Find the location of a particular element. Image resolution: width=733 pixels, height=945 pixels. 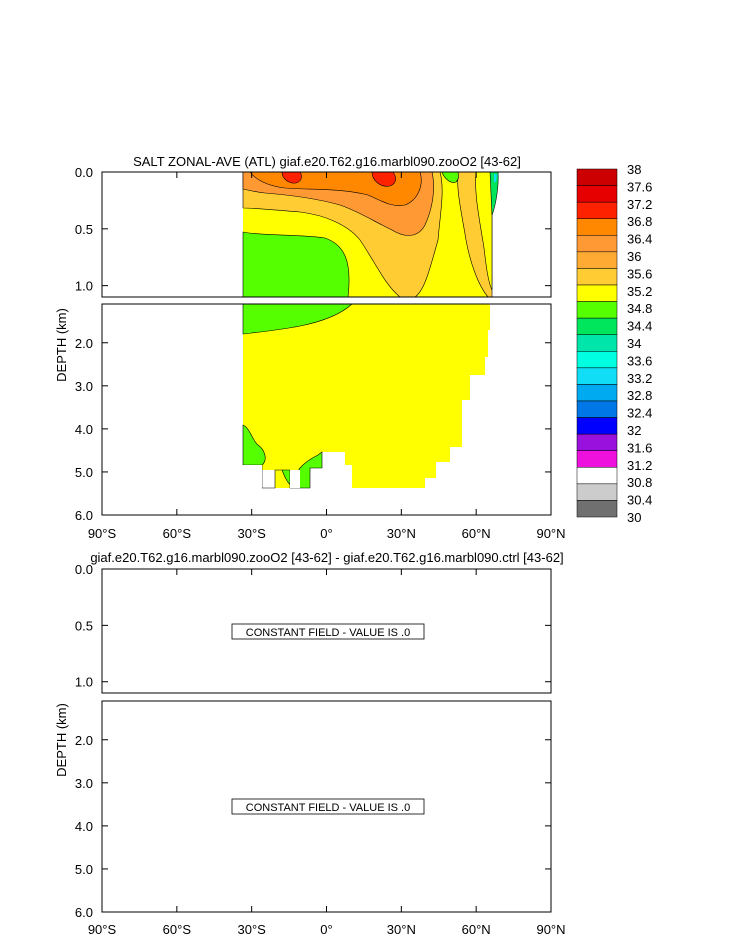

salt-field-green-deep-north is located at coordinates (297, 319).